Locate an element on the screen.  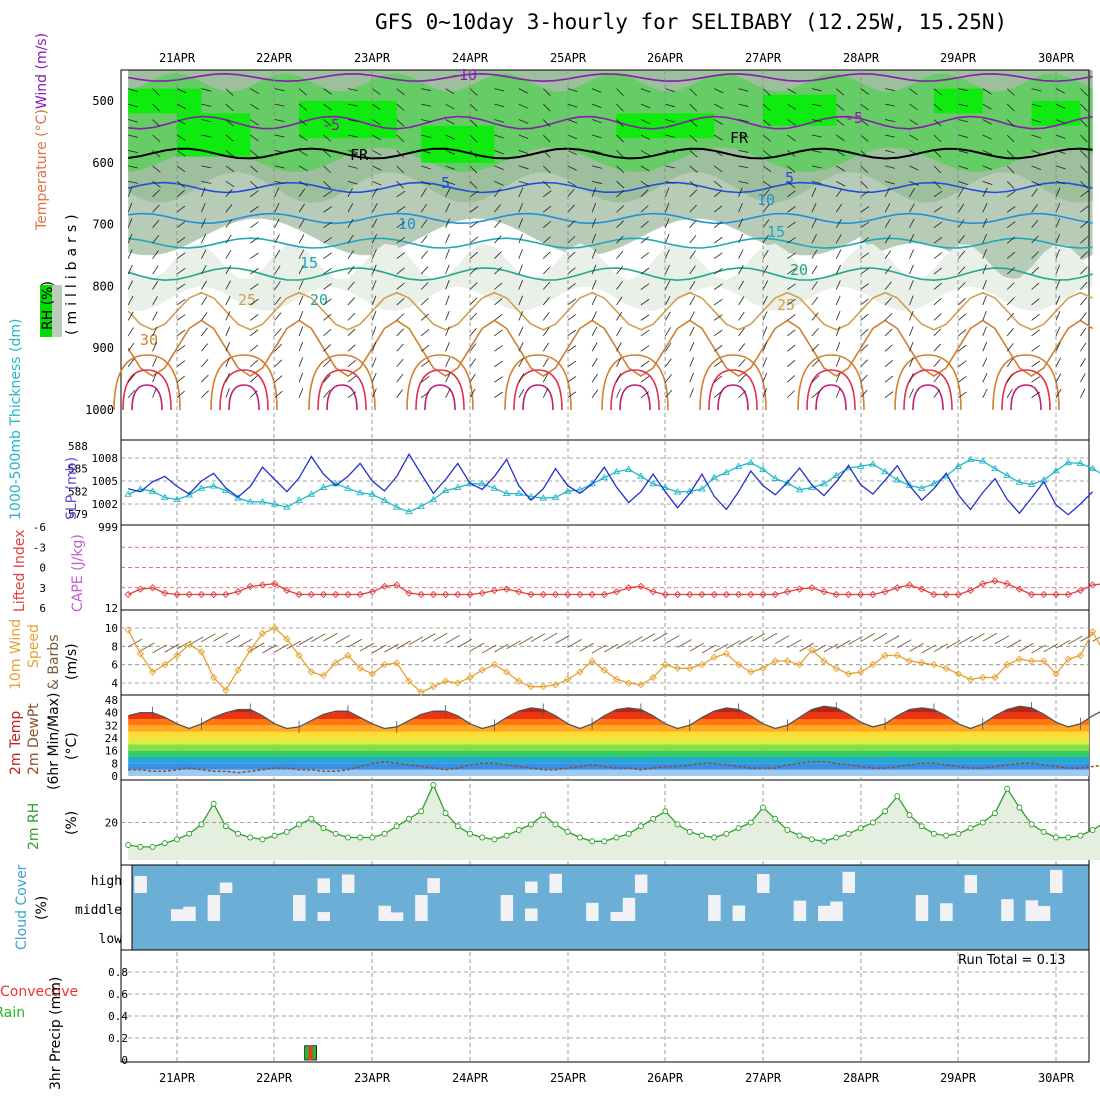
top-date-label: 29APR is located at coordinates (958, 58).